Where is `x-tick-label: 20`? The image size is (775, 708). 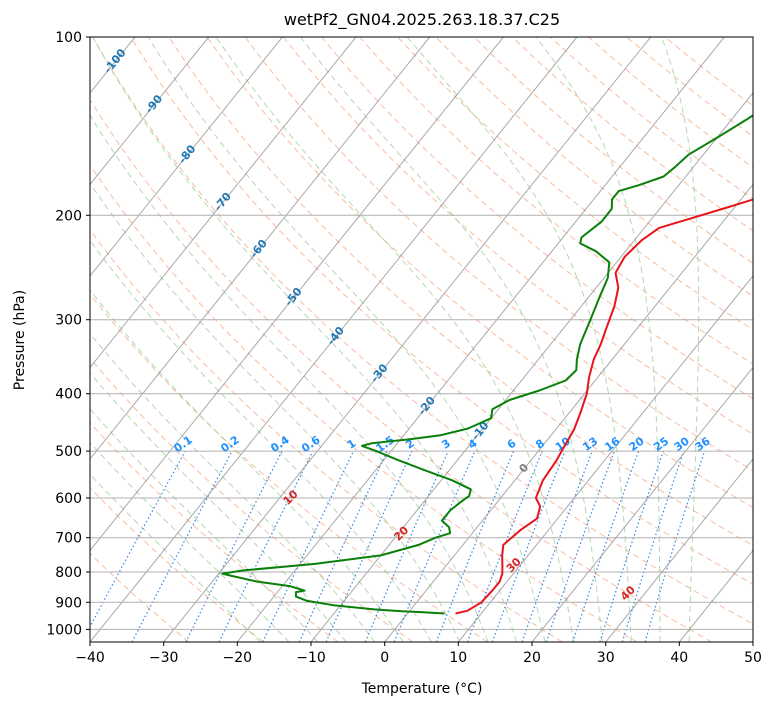
x-tick-label: 20 is located at coordinates (532, 658).